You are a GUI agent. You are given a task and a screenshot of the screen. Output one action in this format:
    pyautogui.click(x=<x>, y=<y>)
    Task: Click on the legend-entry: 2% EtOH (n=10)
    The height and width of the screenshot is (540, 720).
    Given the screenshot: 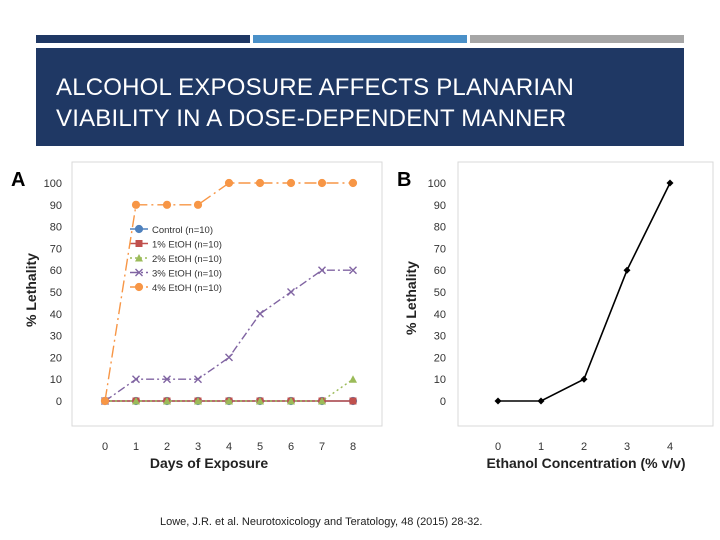 What is the action you would take?
    pyautogui.click(x=187, y=259)
    